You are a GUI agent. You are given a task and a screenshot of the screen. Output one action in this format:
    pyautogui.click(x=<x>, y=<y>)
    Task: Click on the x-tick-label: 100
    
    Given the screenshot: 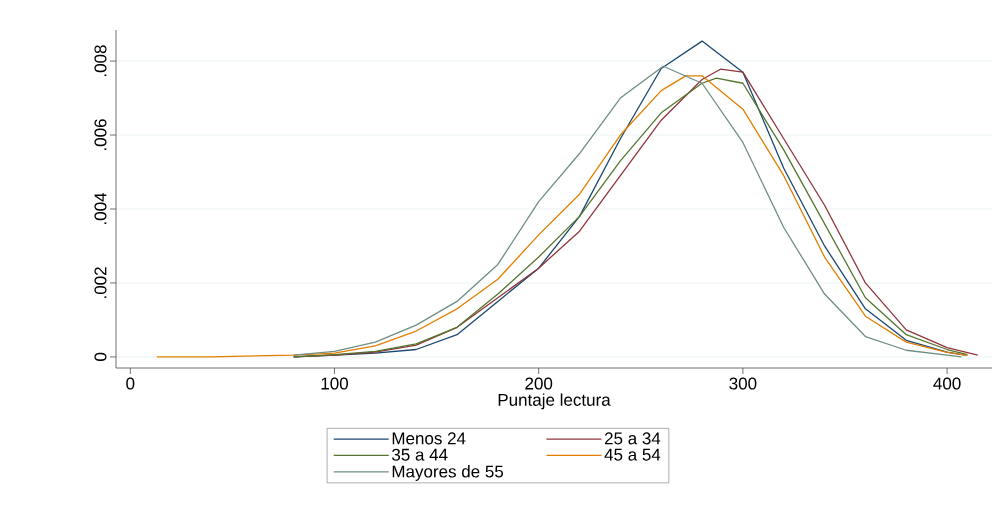 What is the action you would take?
    pyautogui.click(x=335, y=383)
    